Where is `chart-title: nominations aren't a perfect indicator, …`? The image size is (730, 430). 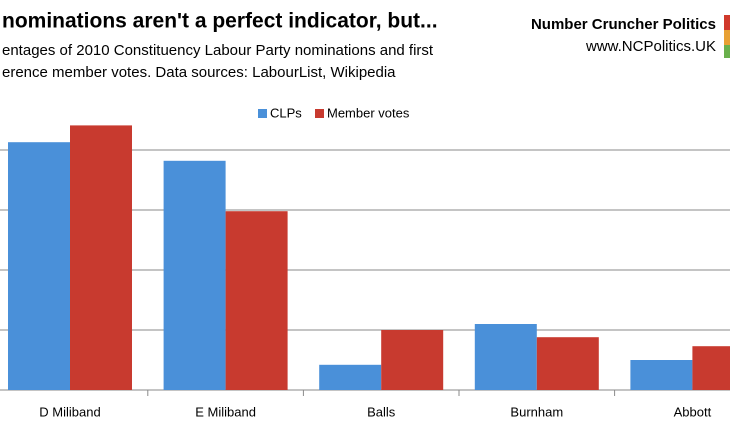 chart-title: nominations aren't a perfect indicator, … is located at coordinates (220, 21).